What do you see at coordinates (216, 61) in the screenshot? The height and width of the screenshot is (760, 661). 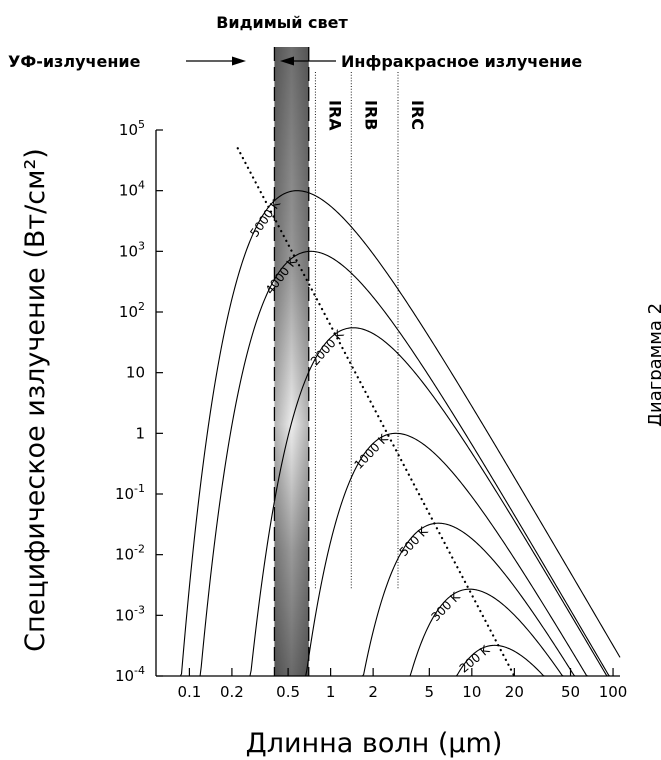 I see `uv-arrow` at bounding box center [216, 61].